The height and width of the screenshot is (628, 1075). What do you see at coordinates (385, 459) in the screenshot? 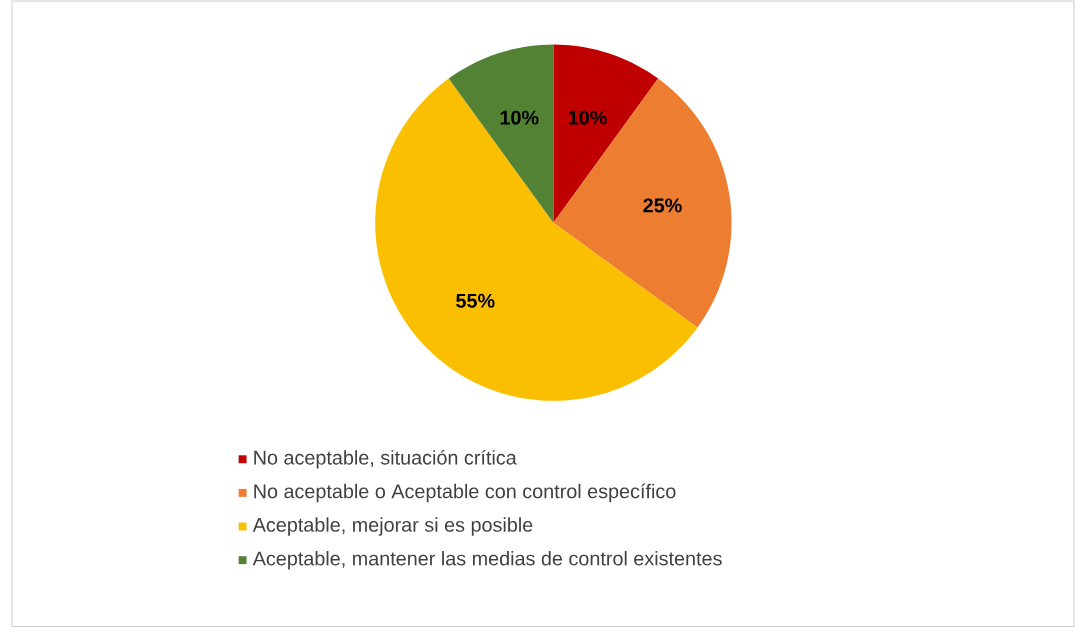
I see `legend-label: No aceptable, situación crítica` at bounding box center [385, 459].